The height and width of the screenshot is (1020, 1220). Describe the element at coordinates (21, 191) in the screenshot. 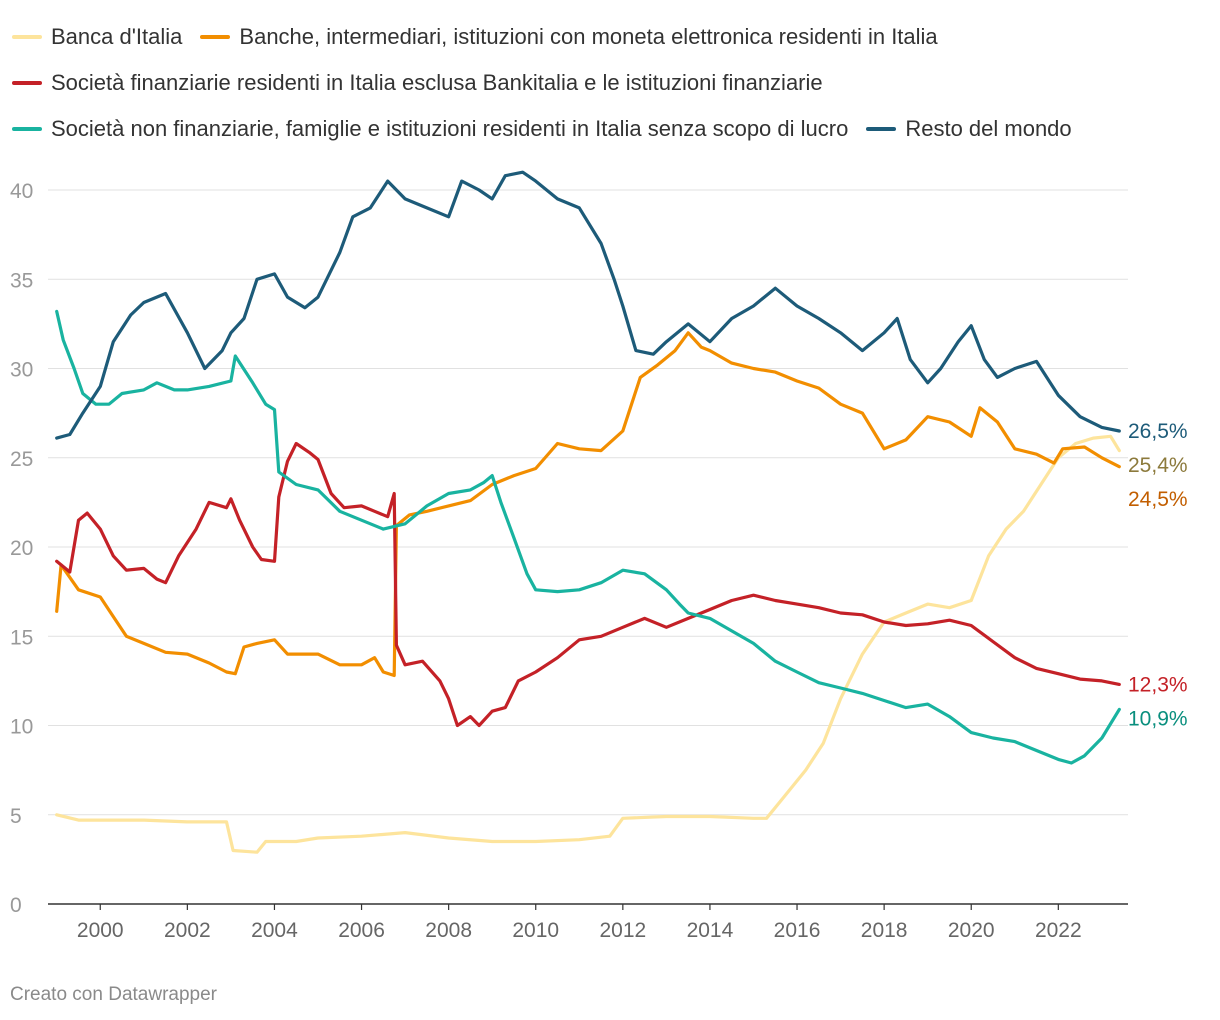

I see `y-tick-label: 40` at that location.